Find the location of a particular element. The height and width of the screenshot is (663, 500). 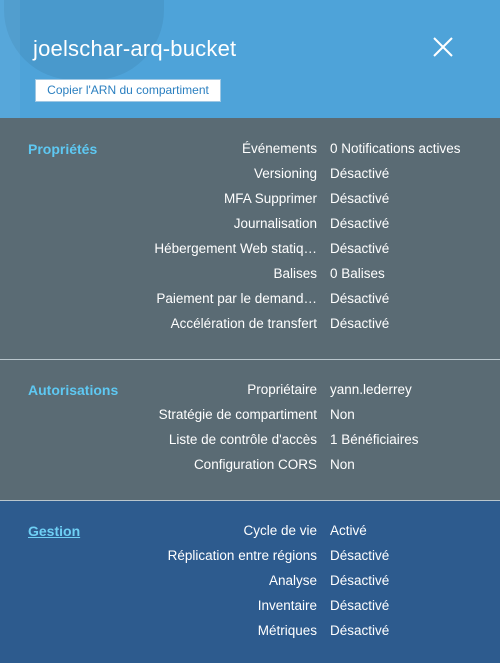

row-label: Balises is located at coordinates (295, 273).